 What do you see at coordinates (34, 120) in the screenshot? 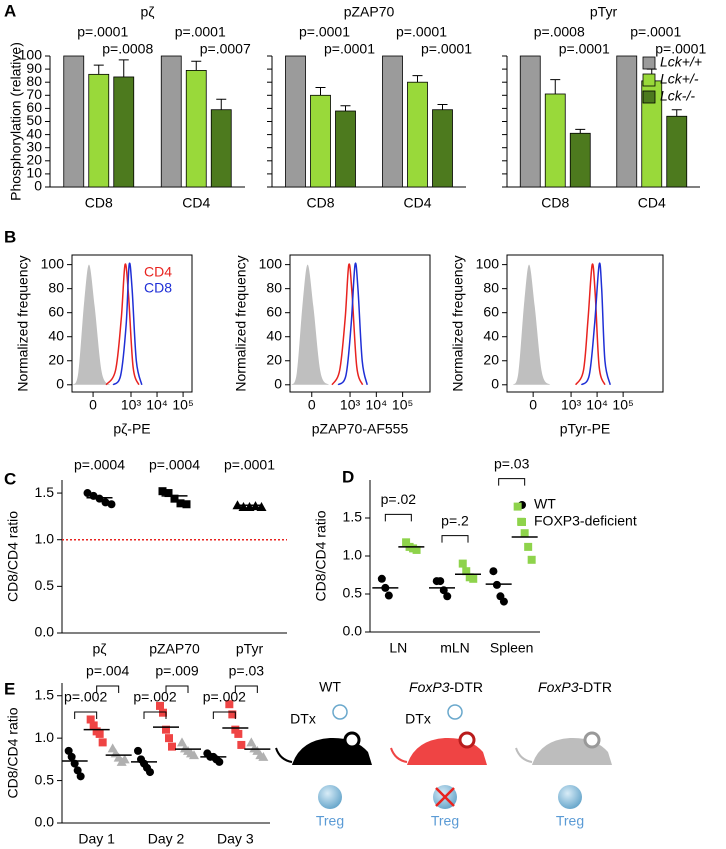
I see `y-tick-label: 50` at bounding box center [34, 120].